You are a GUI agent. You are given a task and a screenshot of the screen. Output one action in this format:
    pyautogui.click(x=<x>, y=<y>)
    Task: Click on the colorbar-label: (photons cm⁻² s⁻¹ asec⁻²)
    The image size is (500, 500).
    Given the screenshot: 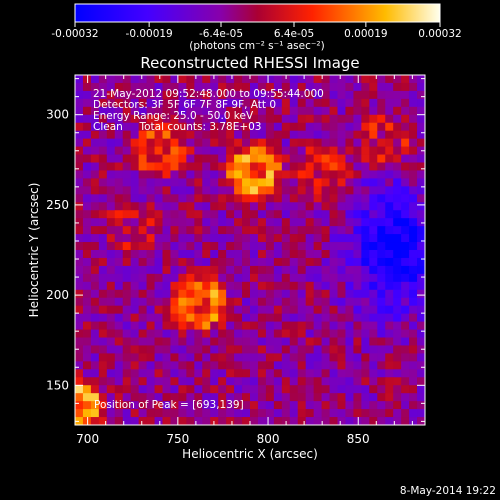 What is the action you would take?
    pyautogui.click(x=256, y=46)
    